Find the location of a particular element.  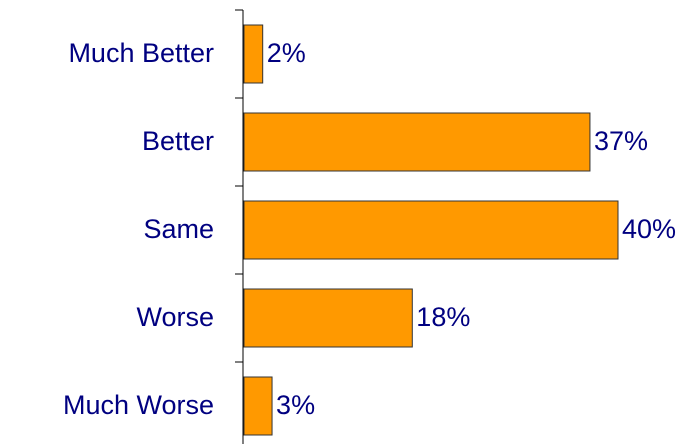

y-tick-label: Same is located at coordinates (178, 229).